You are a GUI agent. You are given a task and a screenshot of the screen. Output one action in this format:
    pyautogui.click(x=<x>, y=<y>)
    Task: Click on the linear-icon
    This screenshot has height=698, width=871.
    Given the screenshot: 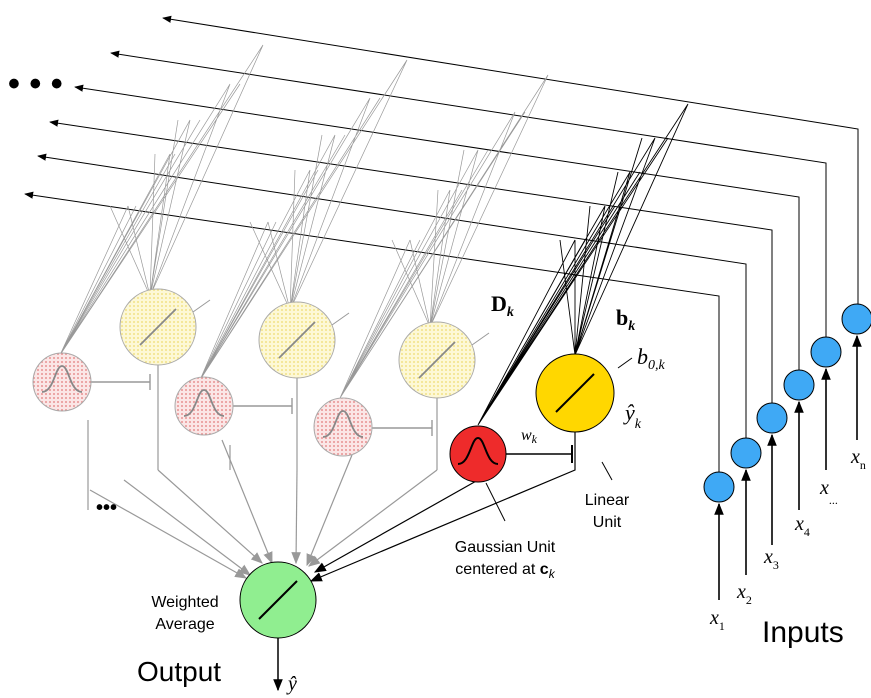 What is the action you would take?
    pyautogui.click(x=575, y=393)
    